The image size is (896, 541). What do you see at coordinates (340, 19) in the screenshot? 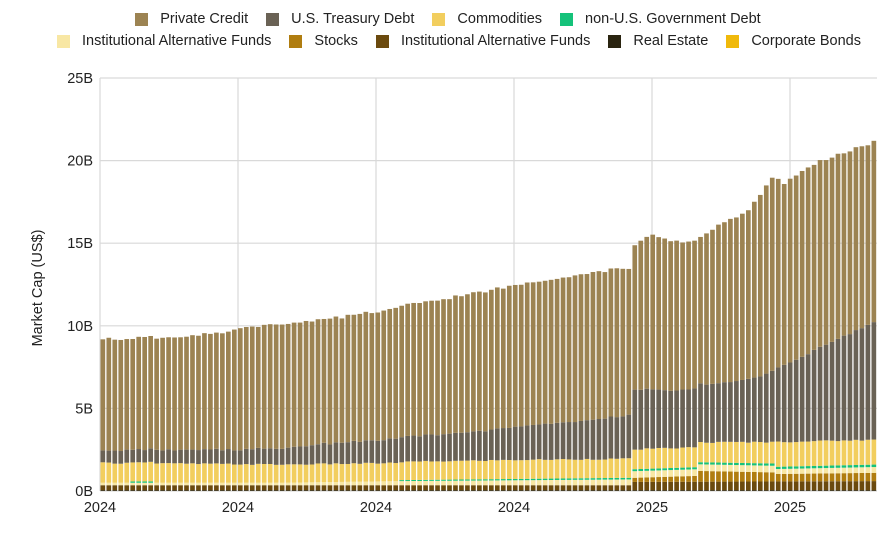
I see `legend-item-us-treasury-debt: U.S. Treasury Debt` at bounding box center [340, 19].